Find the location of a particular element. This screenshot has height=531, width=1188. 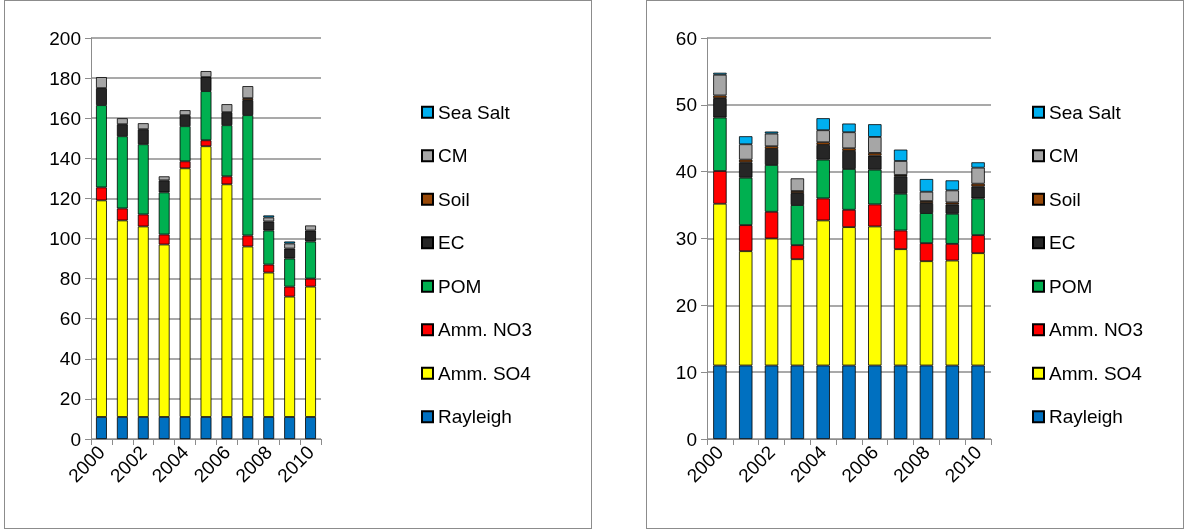

y-tick-label: 140 is located at coordinates (65, 158).